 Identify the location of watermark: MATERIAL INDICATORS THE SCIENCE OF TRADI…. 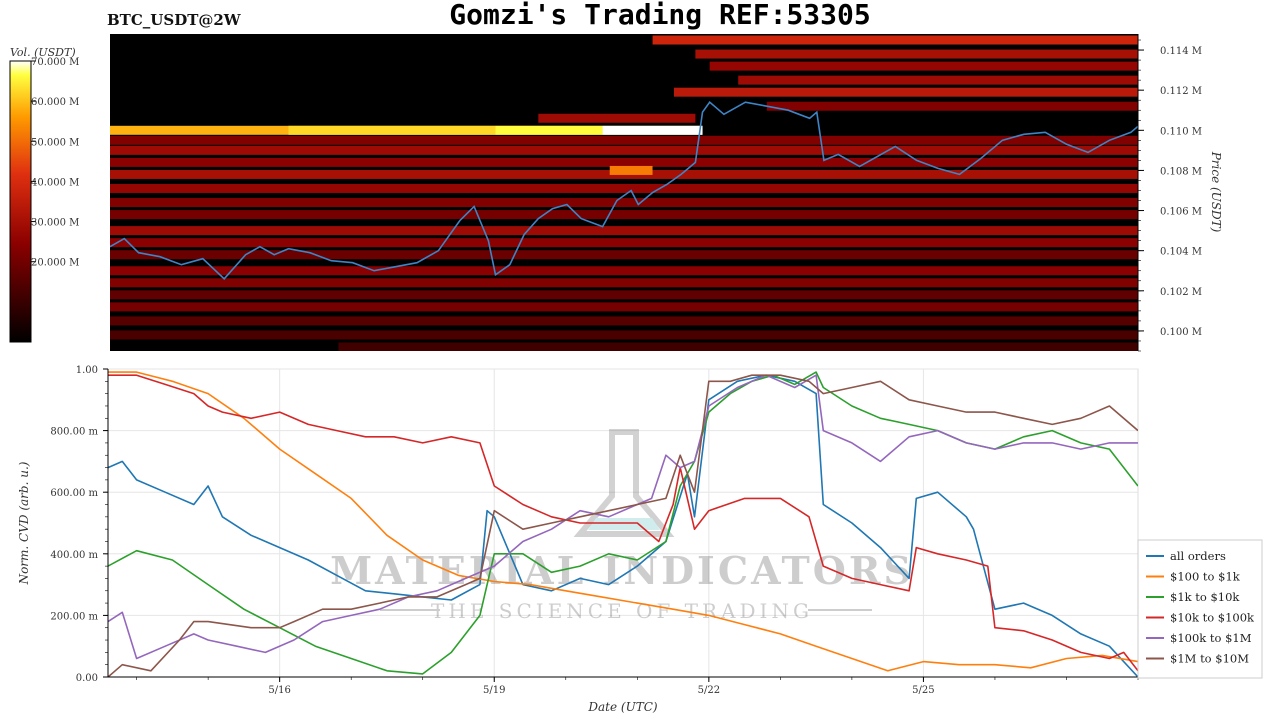
(622, 526).